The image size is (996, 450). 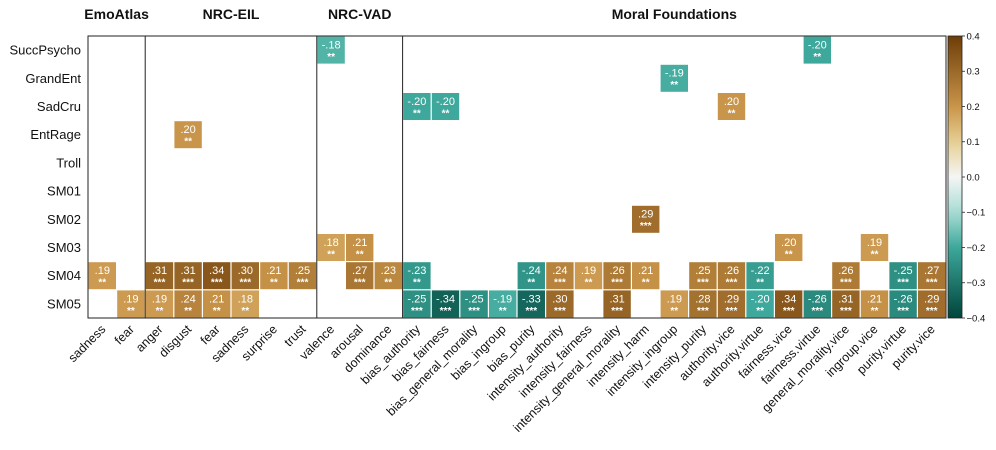 What do you see at coordinates (416, 299) in the screenshot?
I see `cell-value-label: -.25` at bounding box center [416, 299].